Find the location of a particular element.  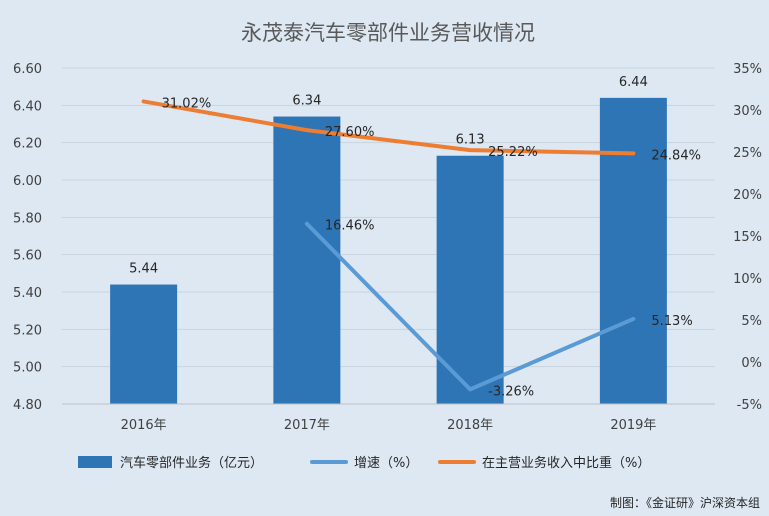

y-right-tick-label: 30% is located at coordinates (747, 111).